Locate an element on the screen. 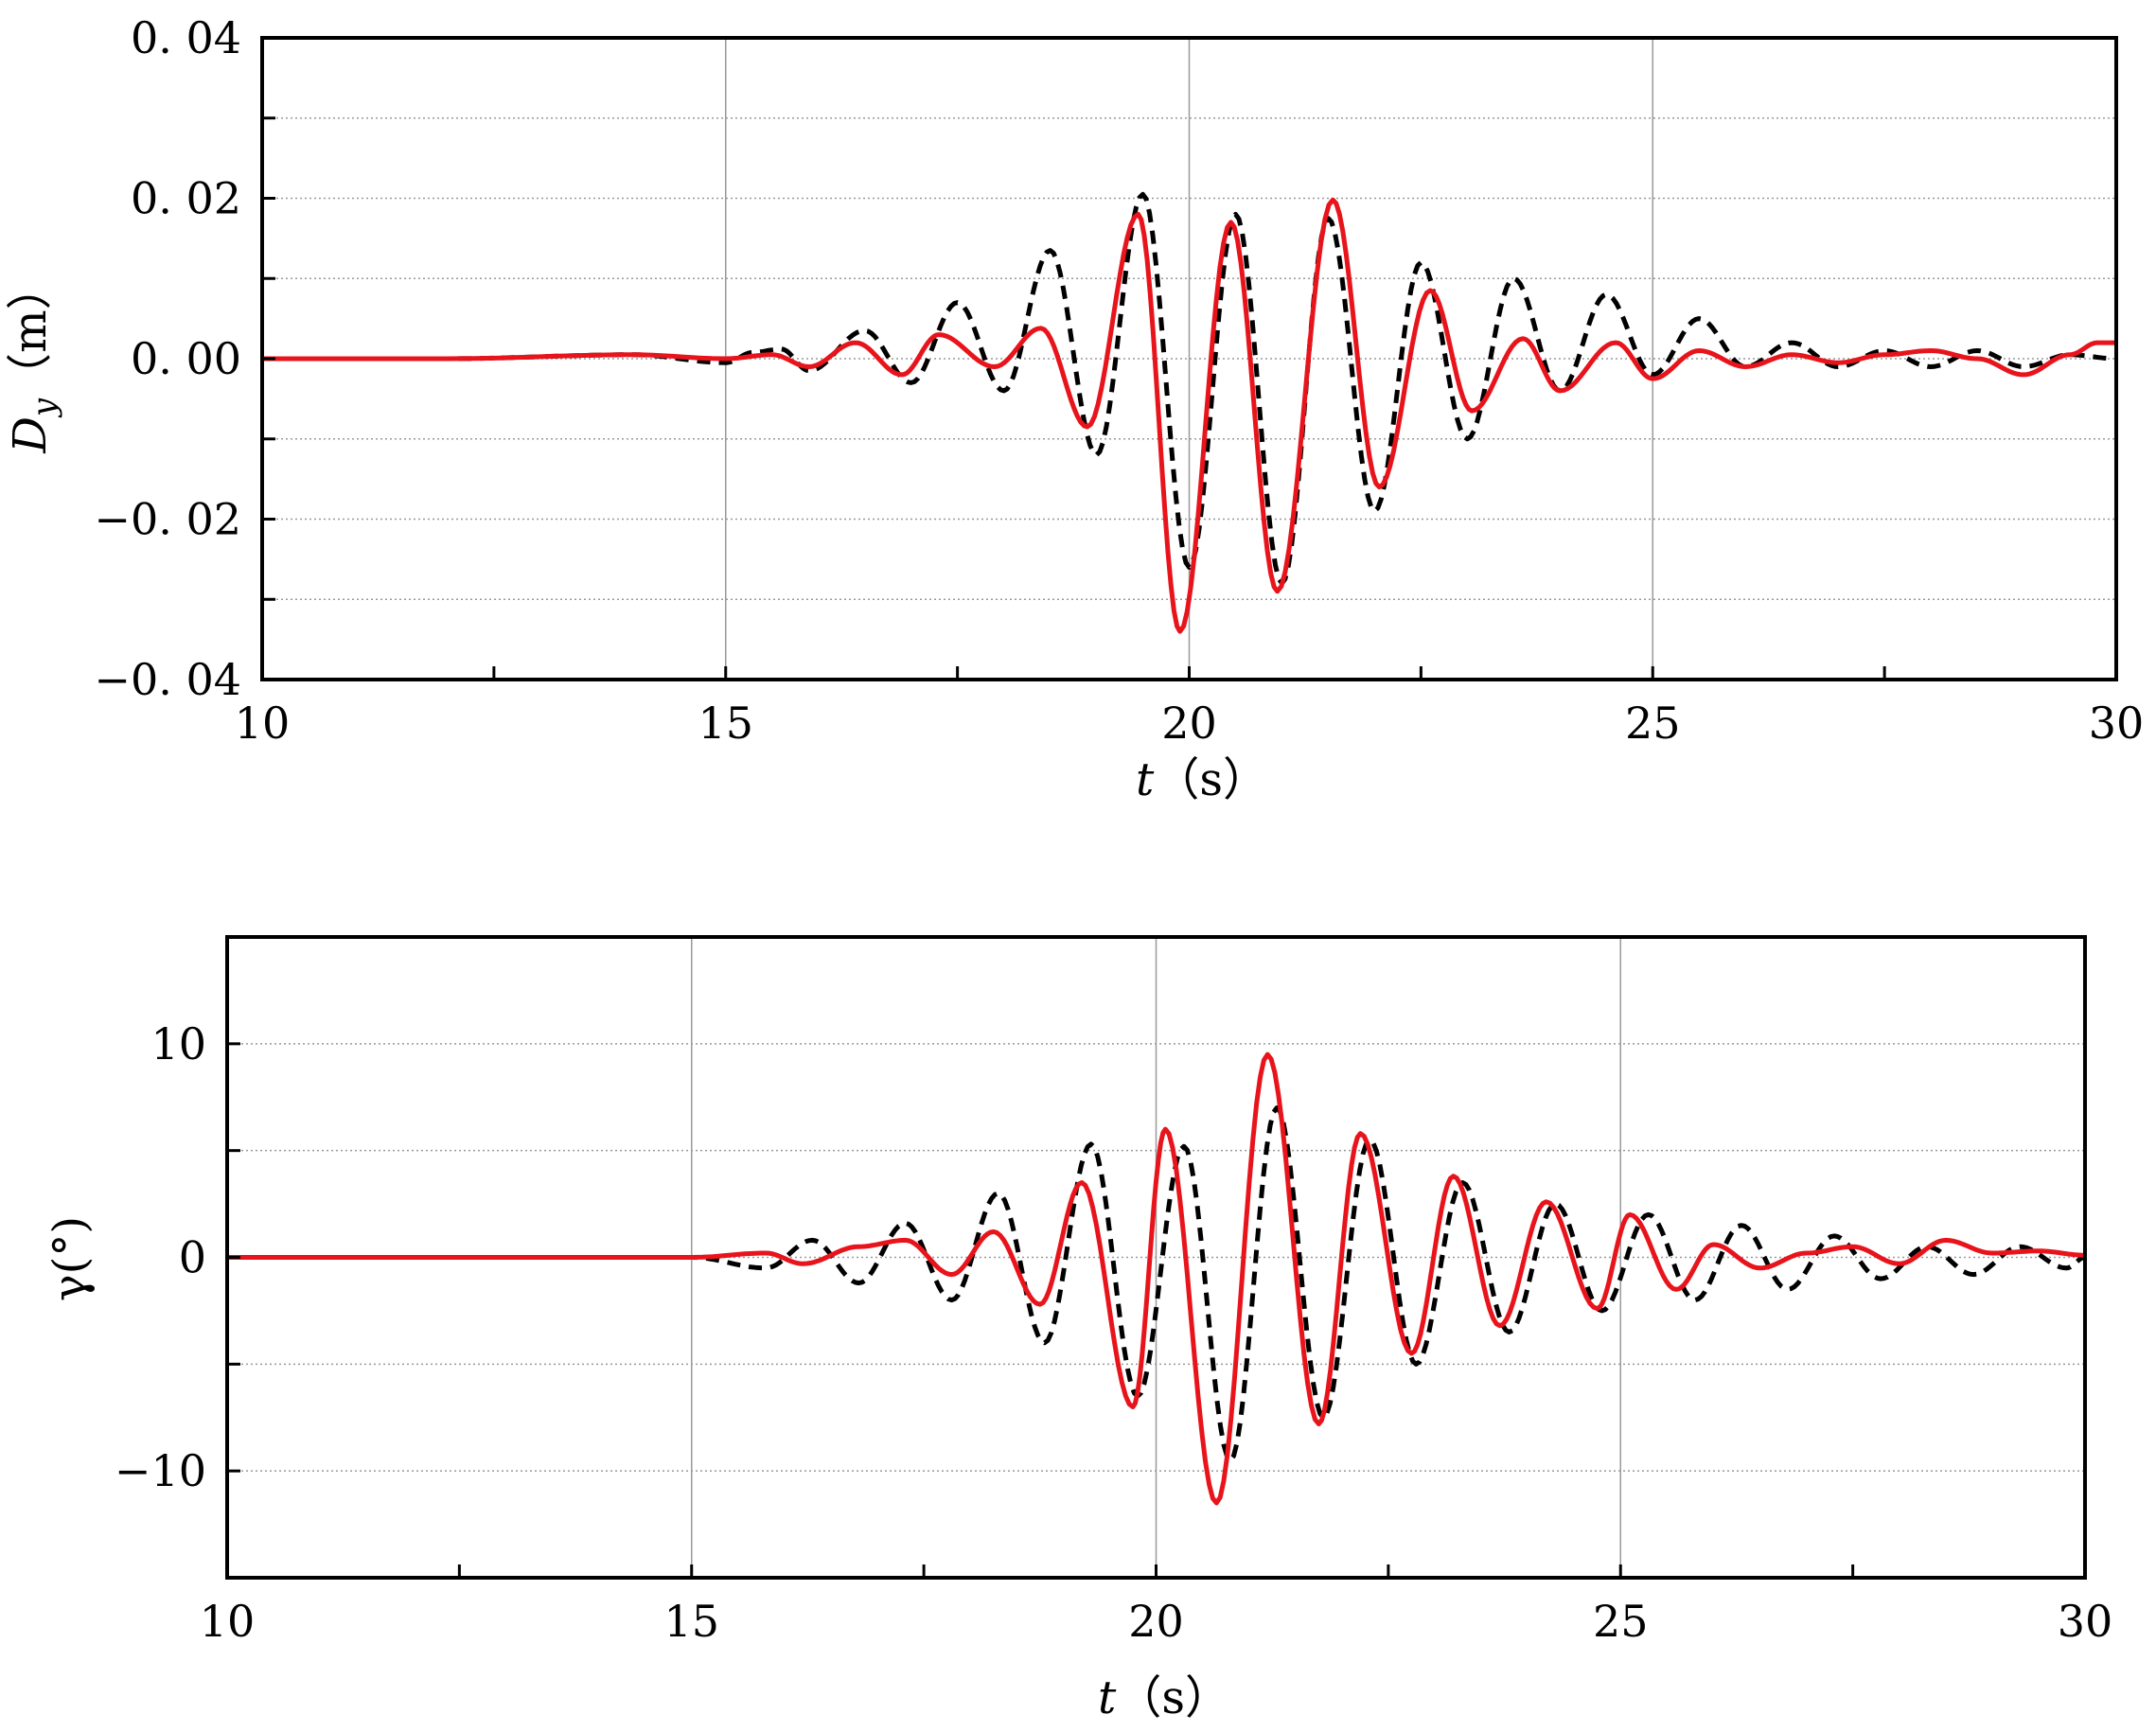  y-tick-label: 0 is located at coordinates (192, 1257).